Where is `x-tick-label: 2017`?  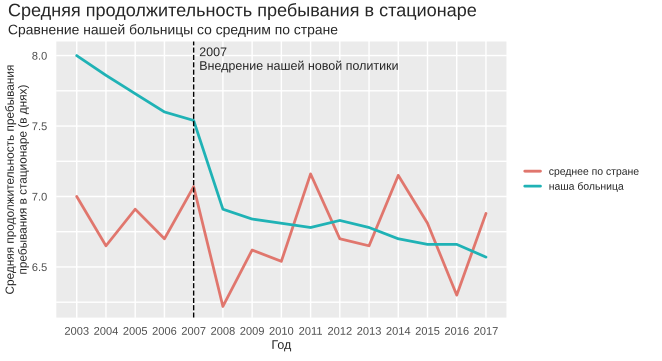 x-tick-label: 2017 is located at coordinates (486, 331).